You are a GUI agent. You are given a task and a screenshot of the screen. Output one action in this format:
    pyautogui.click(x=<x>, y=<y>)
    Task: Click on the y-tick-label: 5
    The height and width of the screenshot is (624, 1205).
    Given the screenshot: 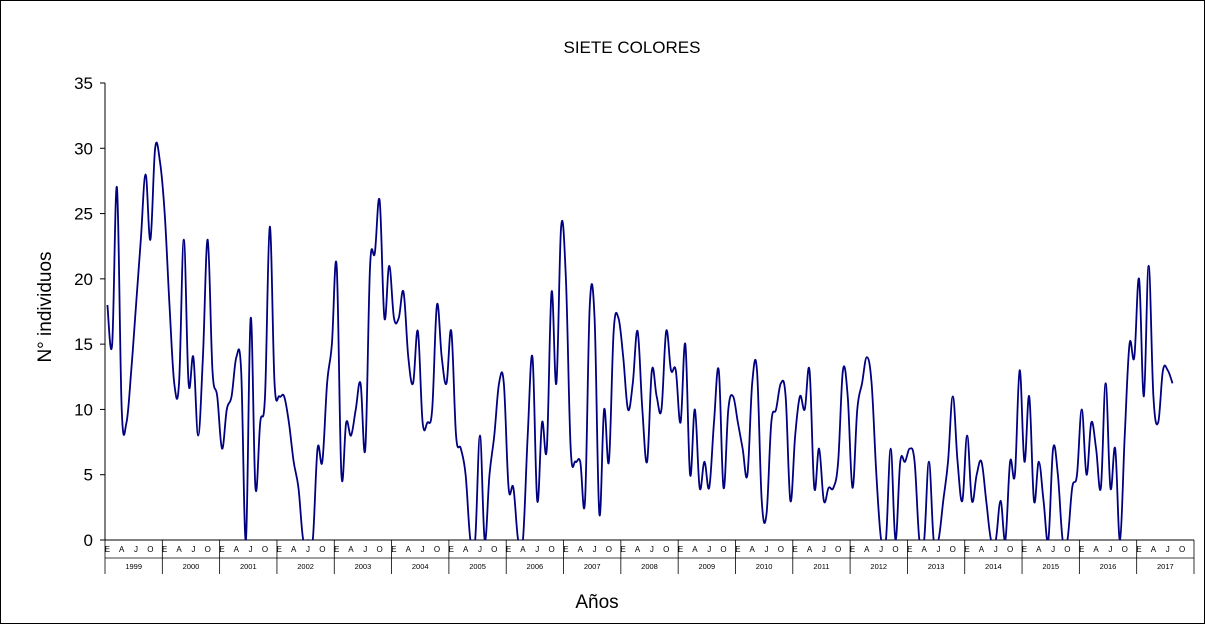 What is the action you would take?
    pyautogui.click(x=88, y=475)
    